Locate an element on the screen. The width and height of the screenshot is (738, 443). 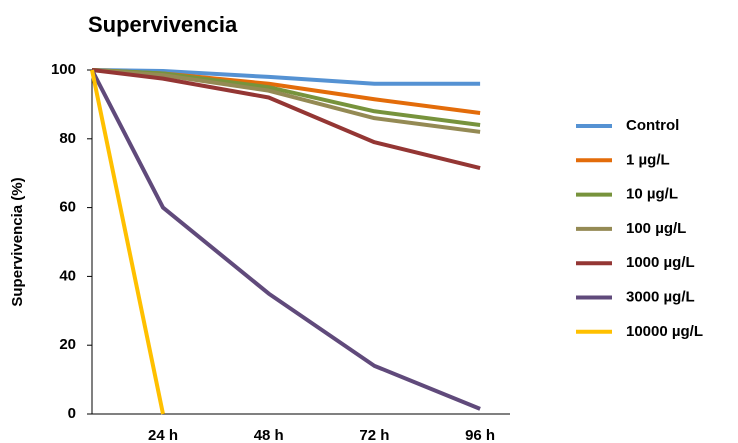
y-tick-label: 80 is located at coordinates (67, 138).